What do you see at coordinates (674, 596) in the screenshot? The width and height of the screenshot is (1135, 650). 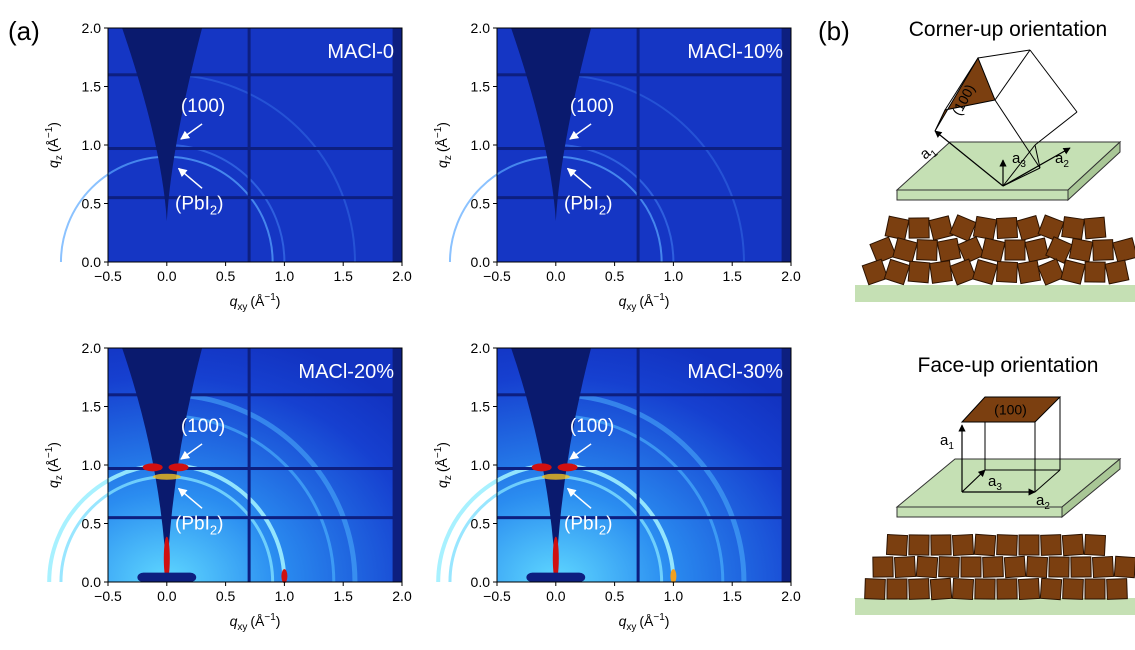 I see `x-tick-label: 1.0` at bounding box center [674, 596].